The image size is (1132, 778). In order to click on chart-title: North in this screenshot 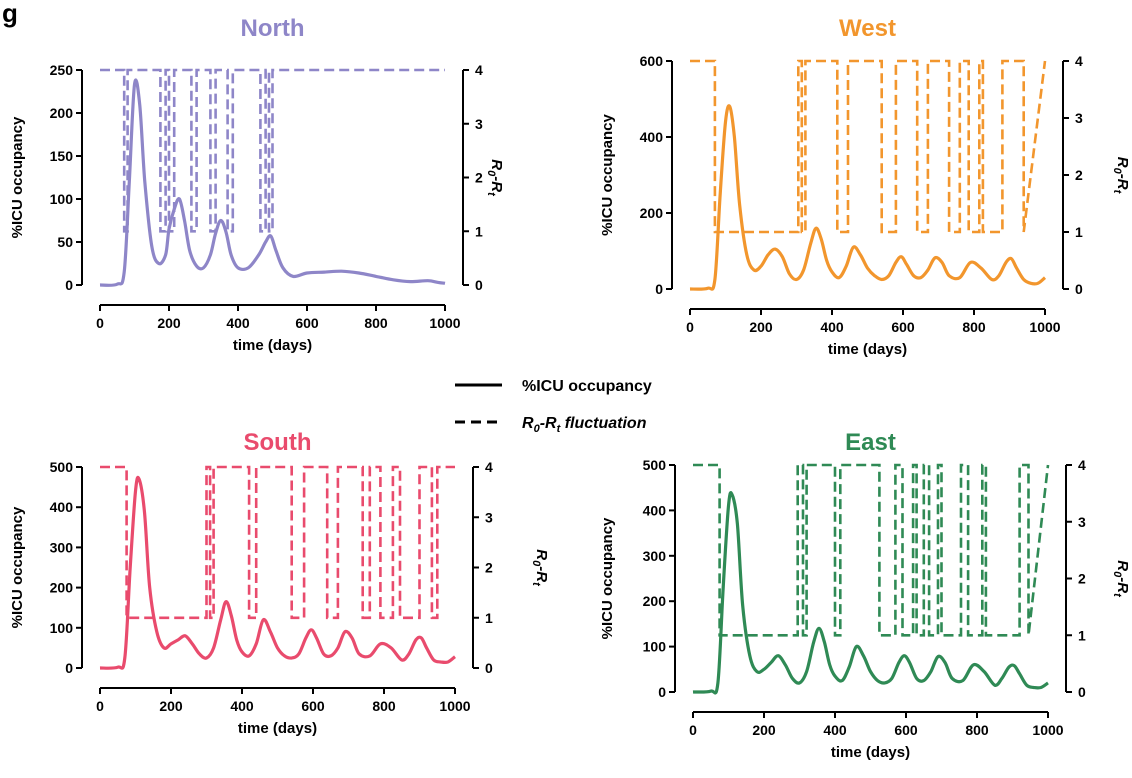, I will do `click(273, 28)`.